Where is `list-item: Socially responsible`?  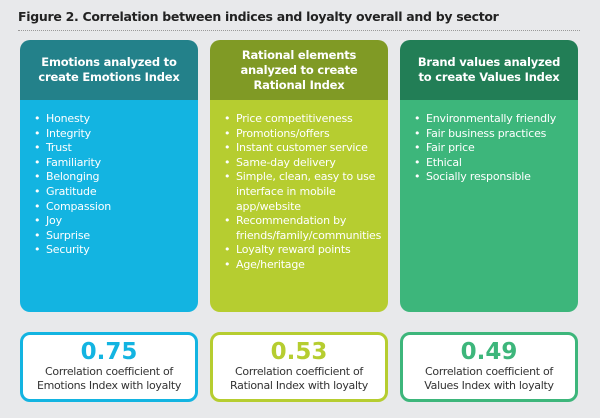
list-item: Socially responsible is located at coordinates (491, 177).